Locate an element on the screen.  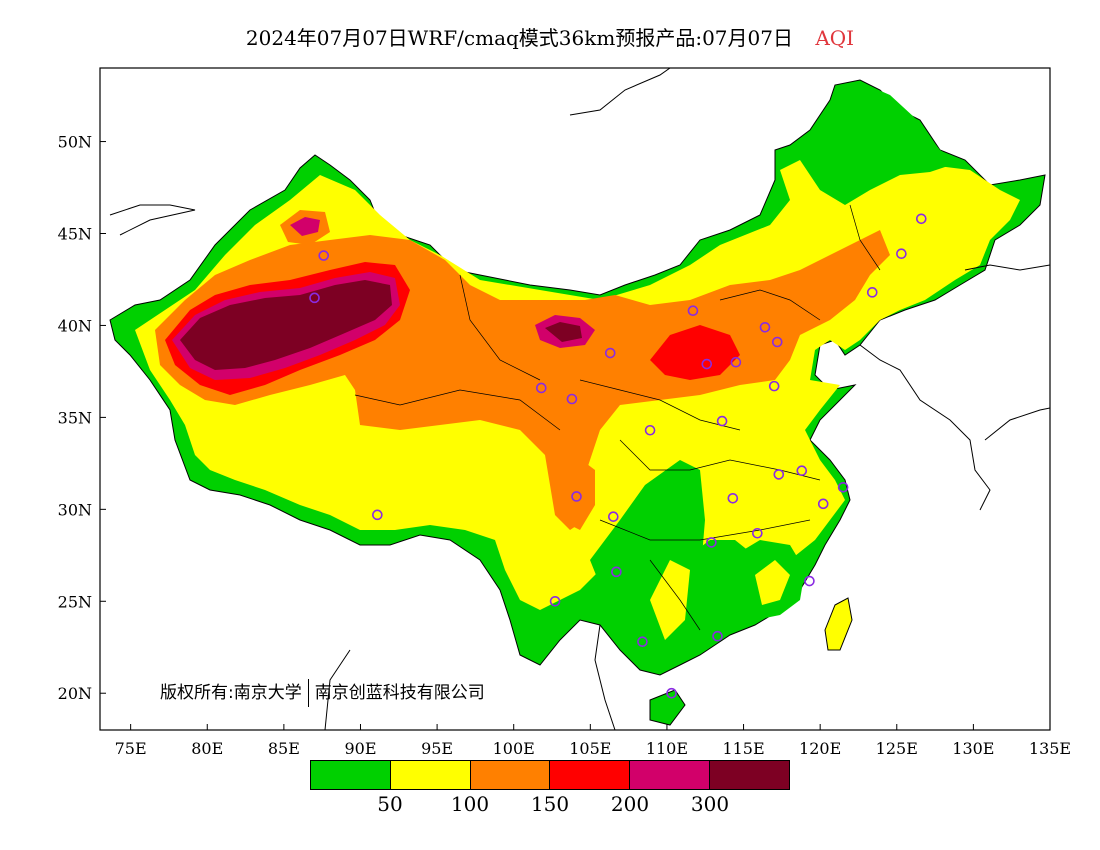
lat-tick-label: 45N is located at coordinates (75, 234).